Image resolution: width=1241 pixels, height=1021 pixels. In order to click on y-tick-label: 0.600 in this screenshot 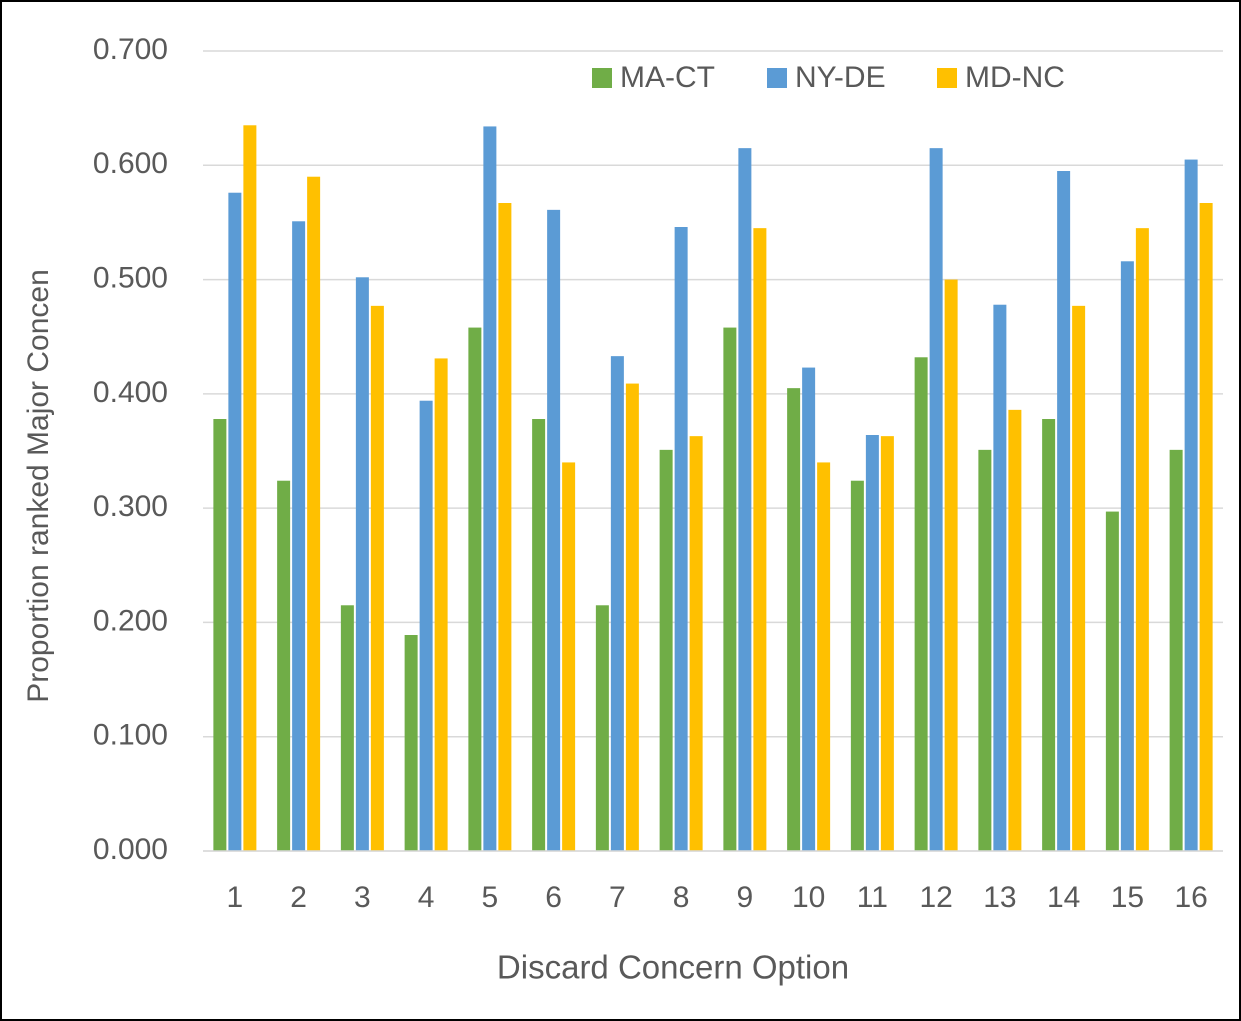, I will do `click(130, 163)`.